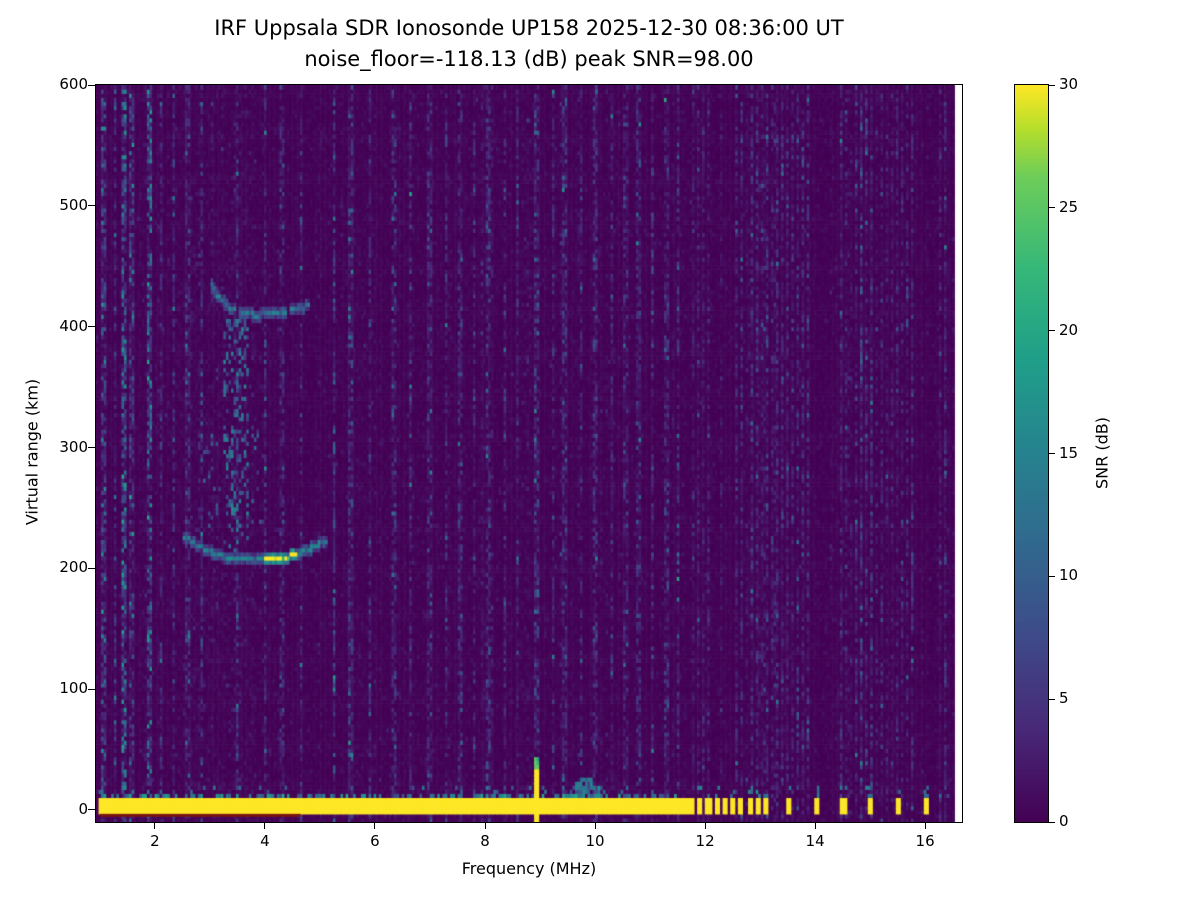 This screenshot has height=900, width=1200. I want to click on y-tick-label: 400, so click(73, 325).